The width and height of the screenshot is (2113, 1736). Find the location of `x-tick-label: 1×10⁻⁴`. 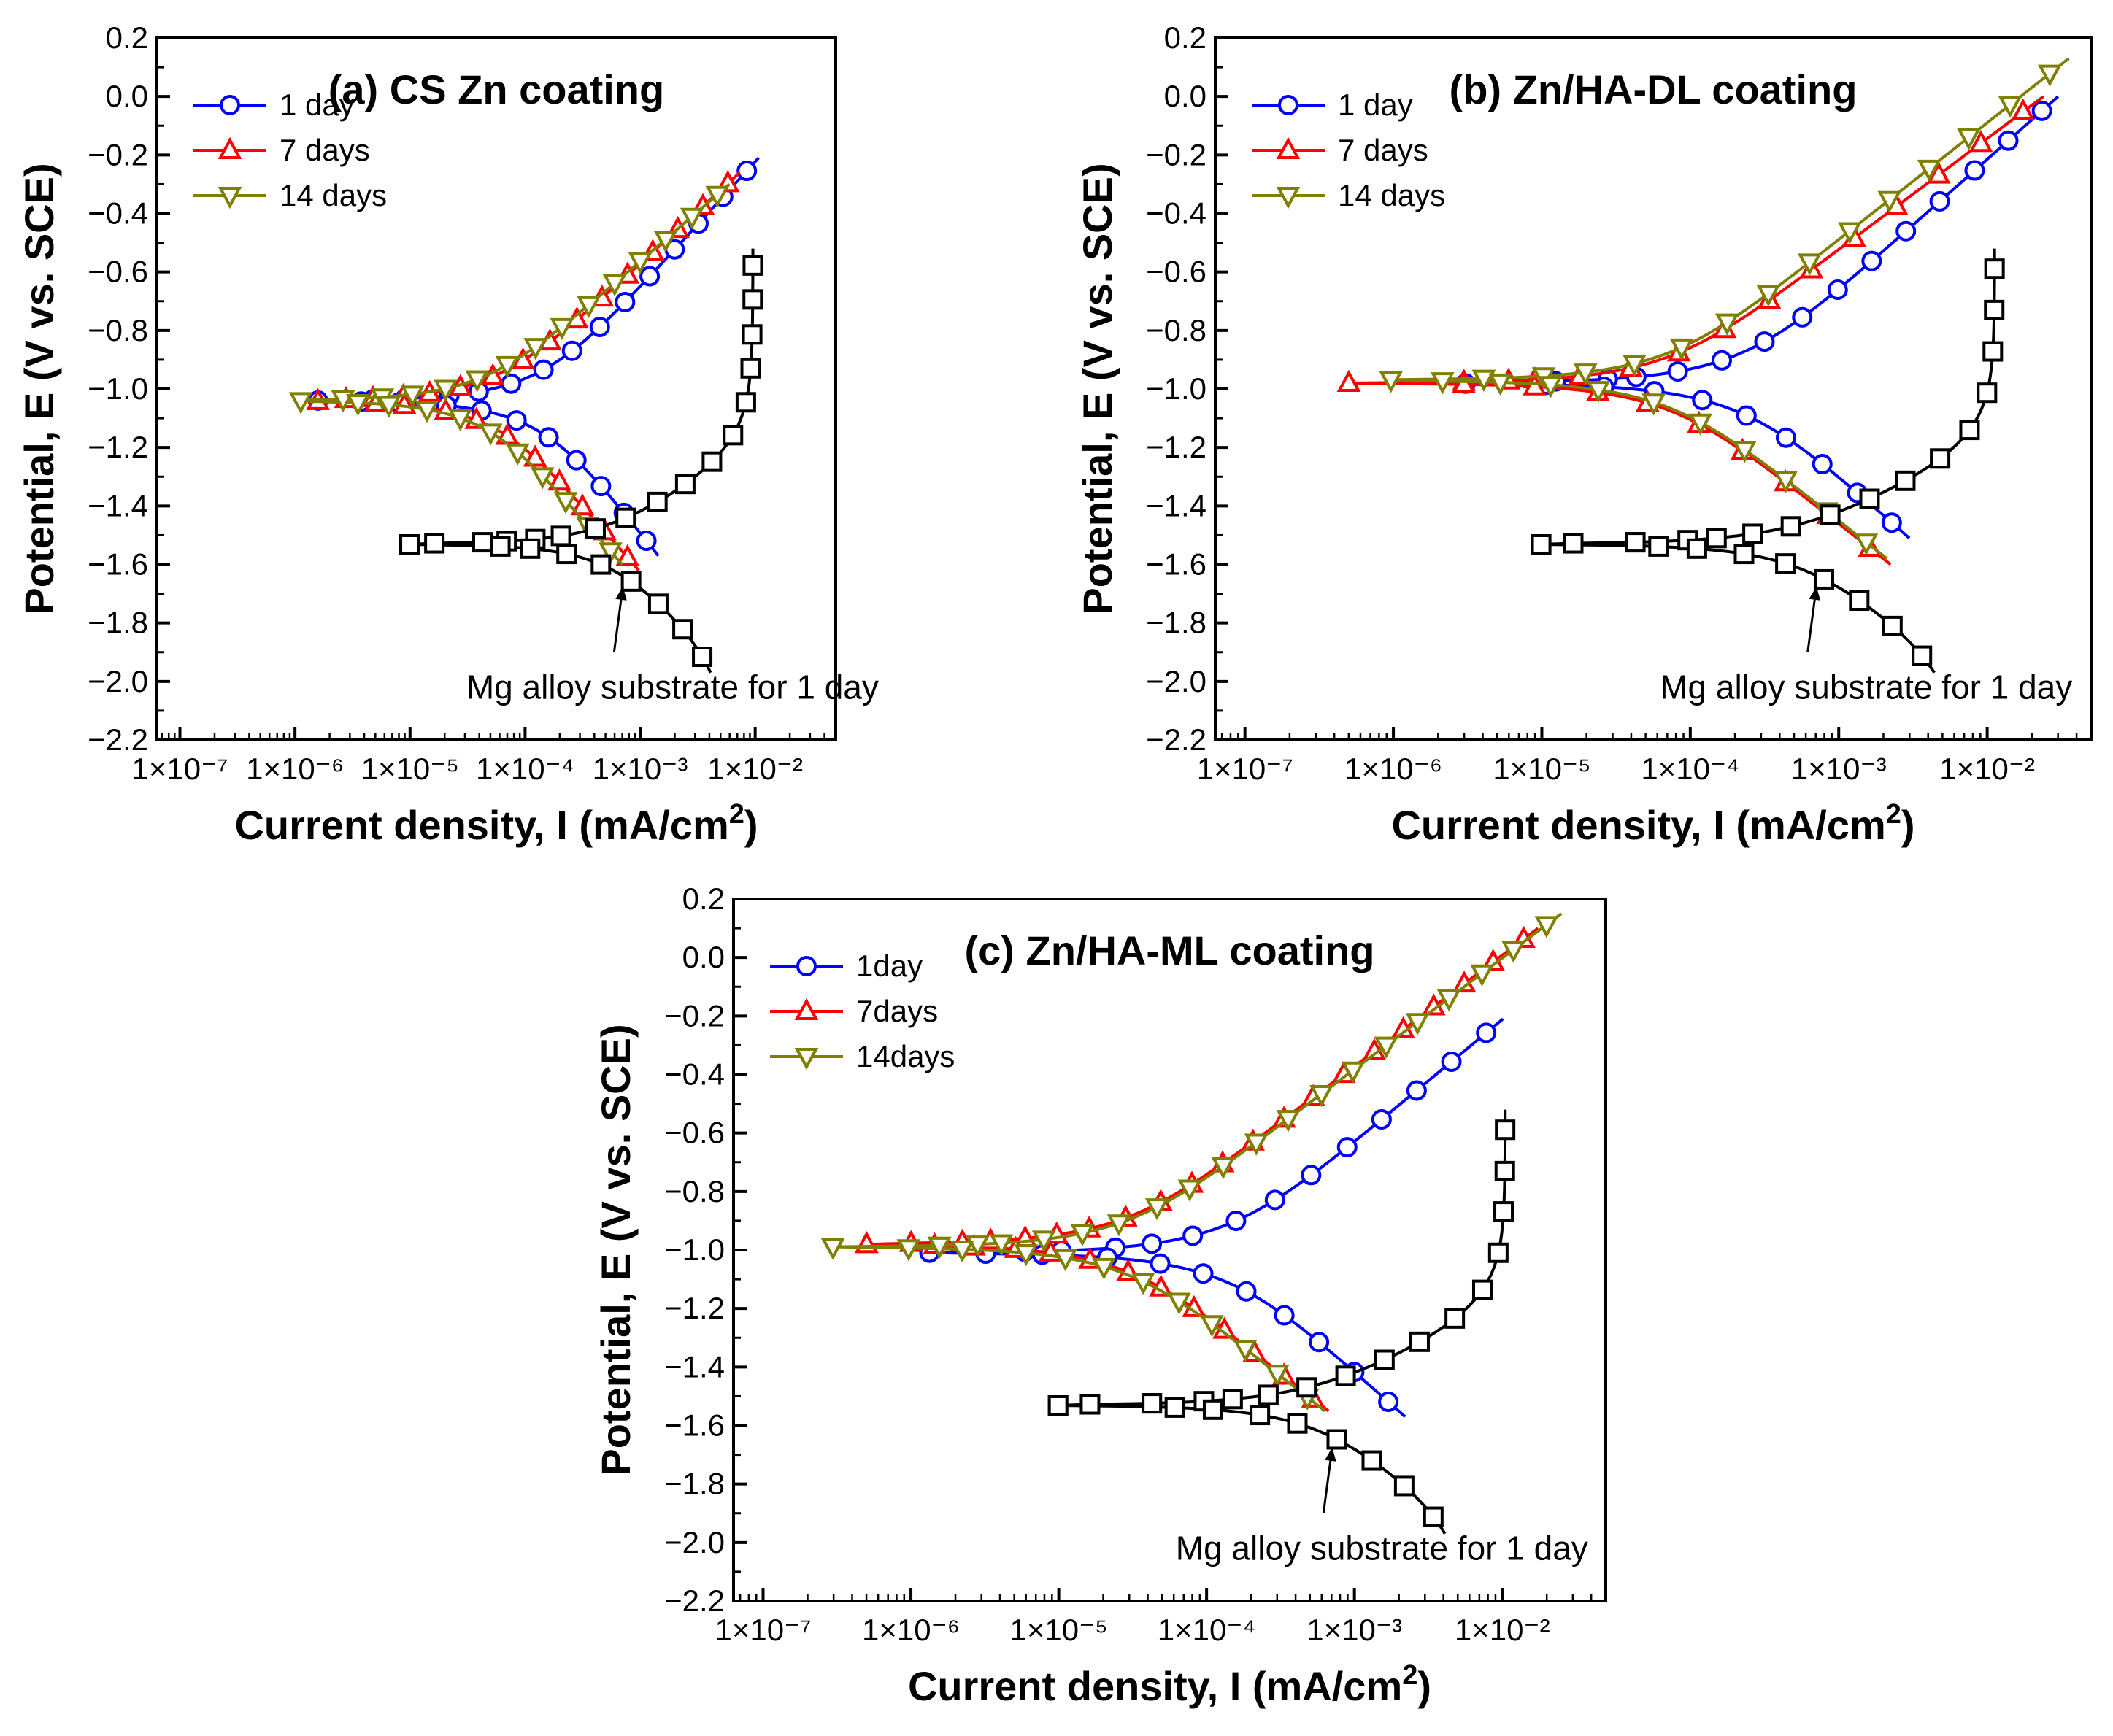

x-tick-label: 1×10⁻⁴ is located at coordinates (525, 769).